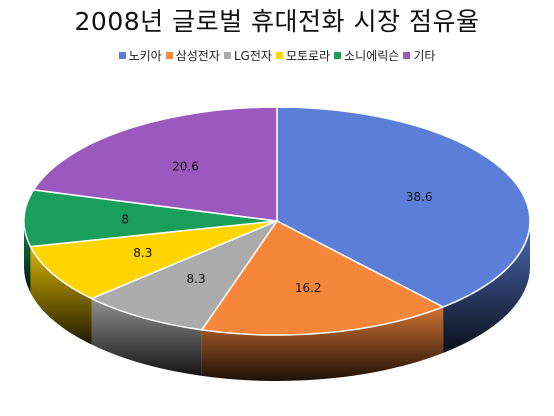 Image resolution: width=554 pixels, height=416 pixels. What do you see at coordinates (308, 288) in the screenshot?
I see `data-label: 16.2` at bounding box center [308, 288].